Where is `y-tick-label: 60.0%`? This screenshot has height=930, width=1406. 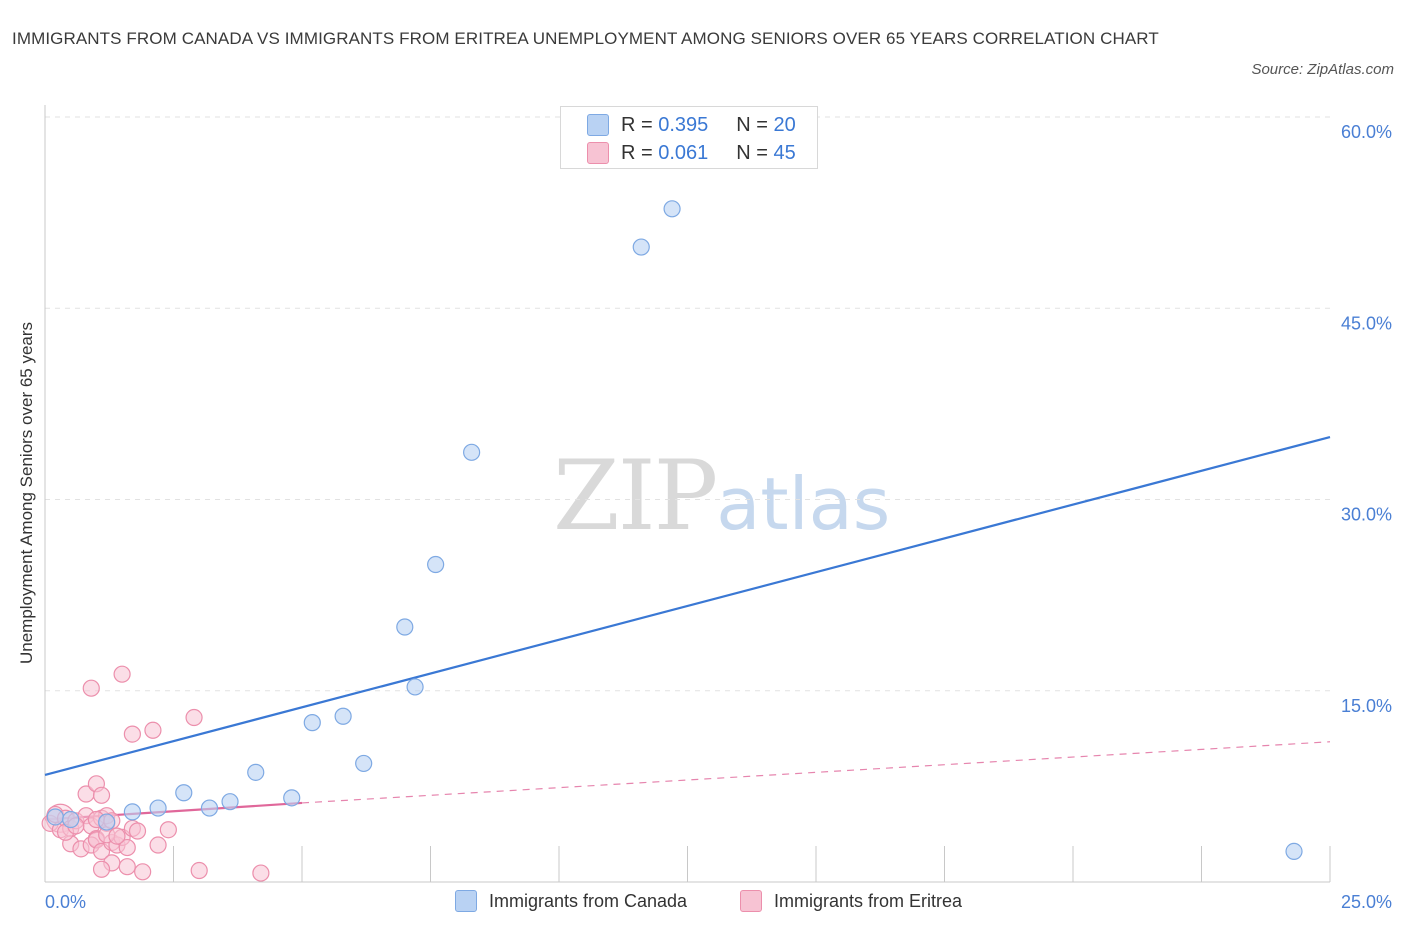
y-tick-label: 60.0% is located at coordinates (1366, 132).